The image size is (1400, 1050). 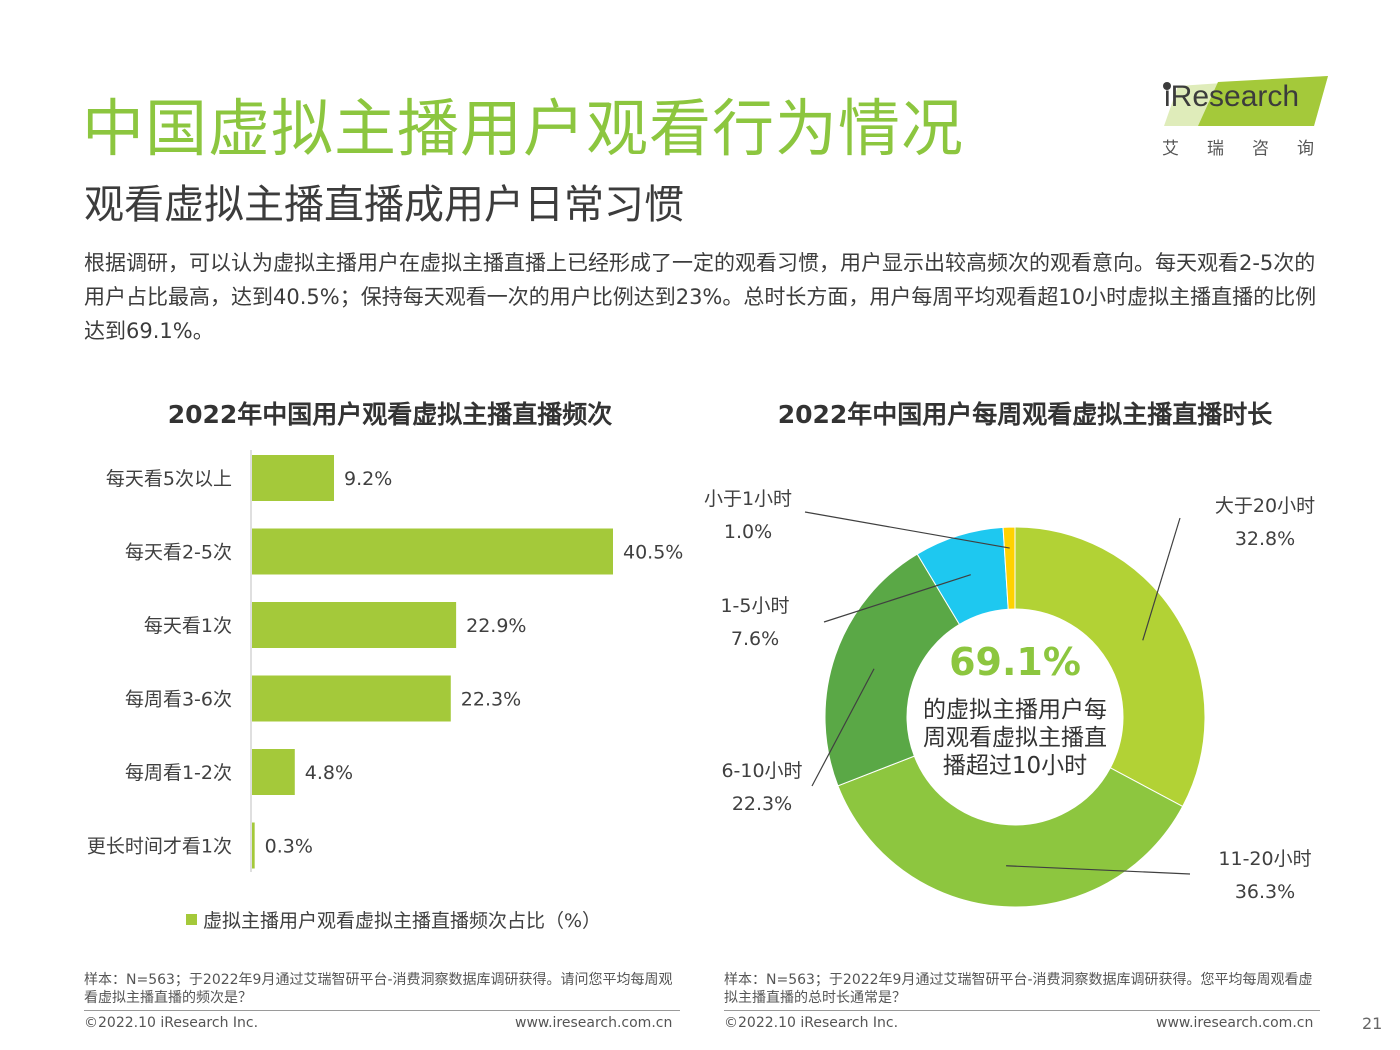 What do you see at coordinates (171, 1023) in the screenshot?
I see `footer-copyright-left: ©2022.10 iResearch Inc.` at bounding box center [171, 1023].